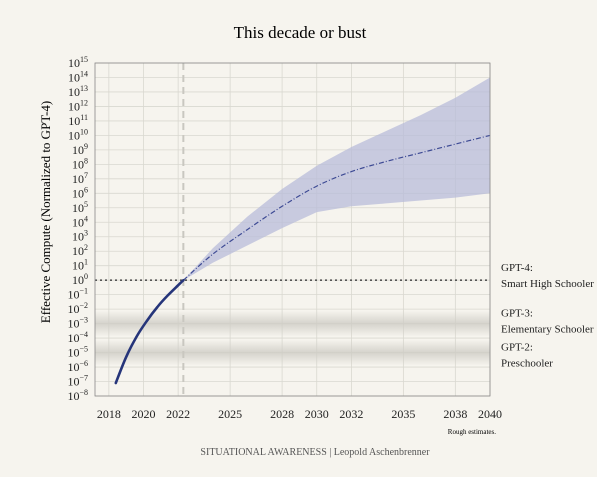 Image resolution: width=597 pixels, height=477 pixels. Describe the element at coordinates (80, 149) in the screenshot. I see `y-tick-label: 10⁹` at that location.